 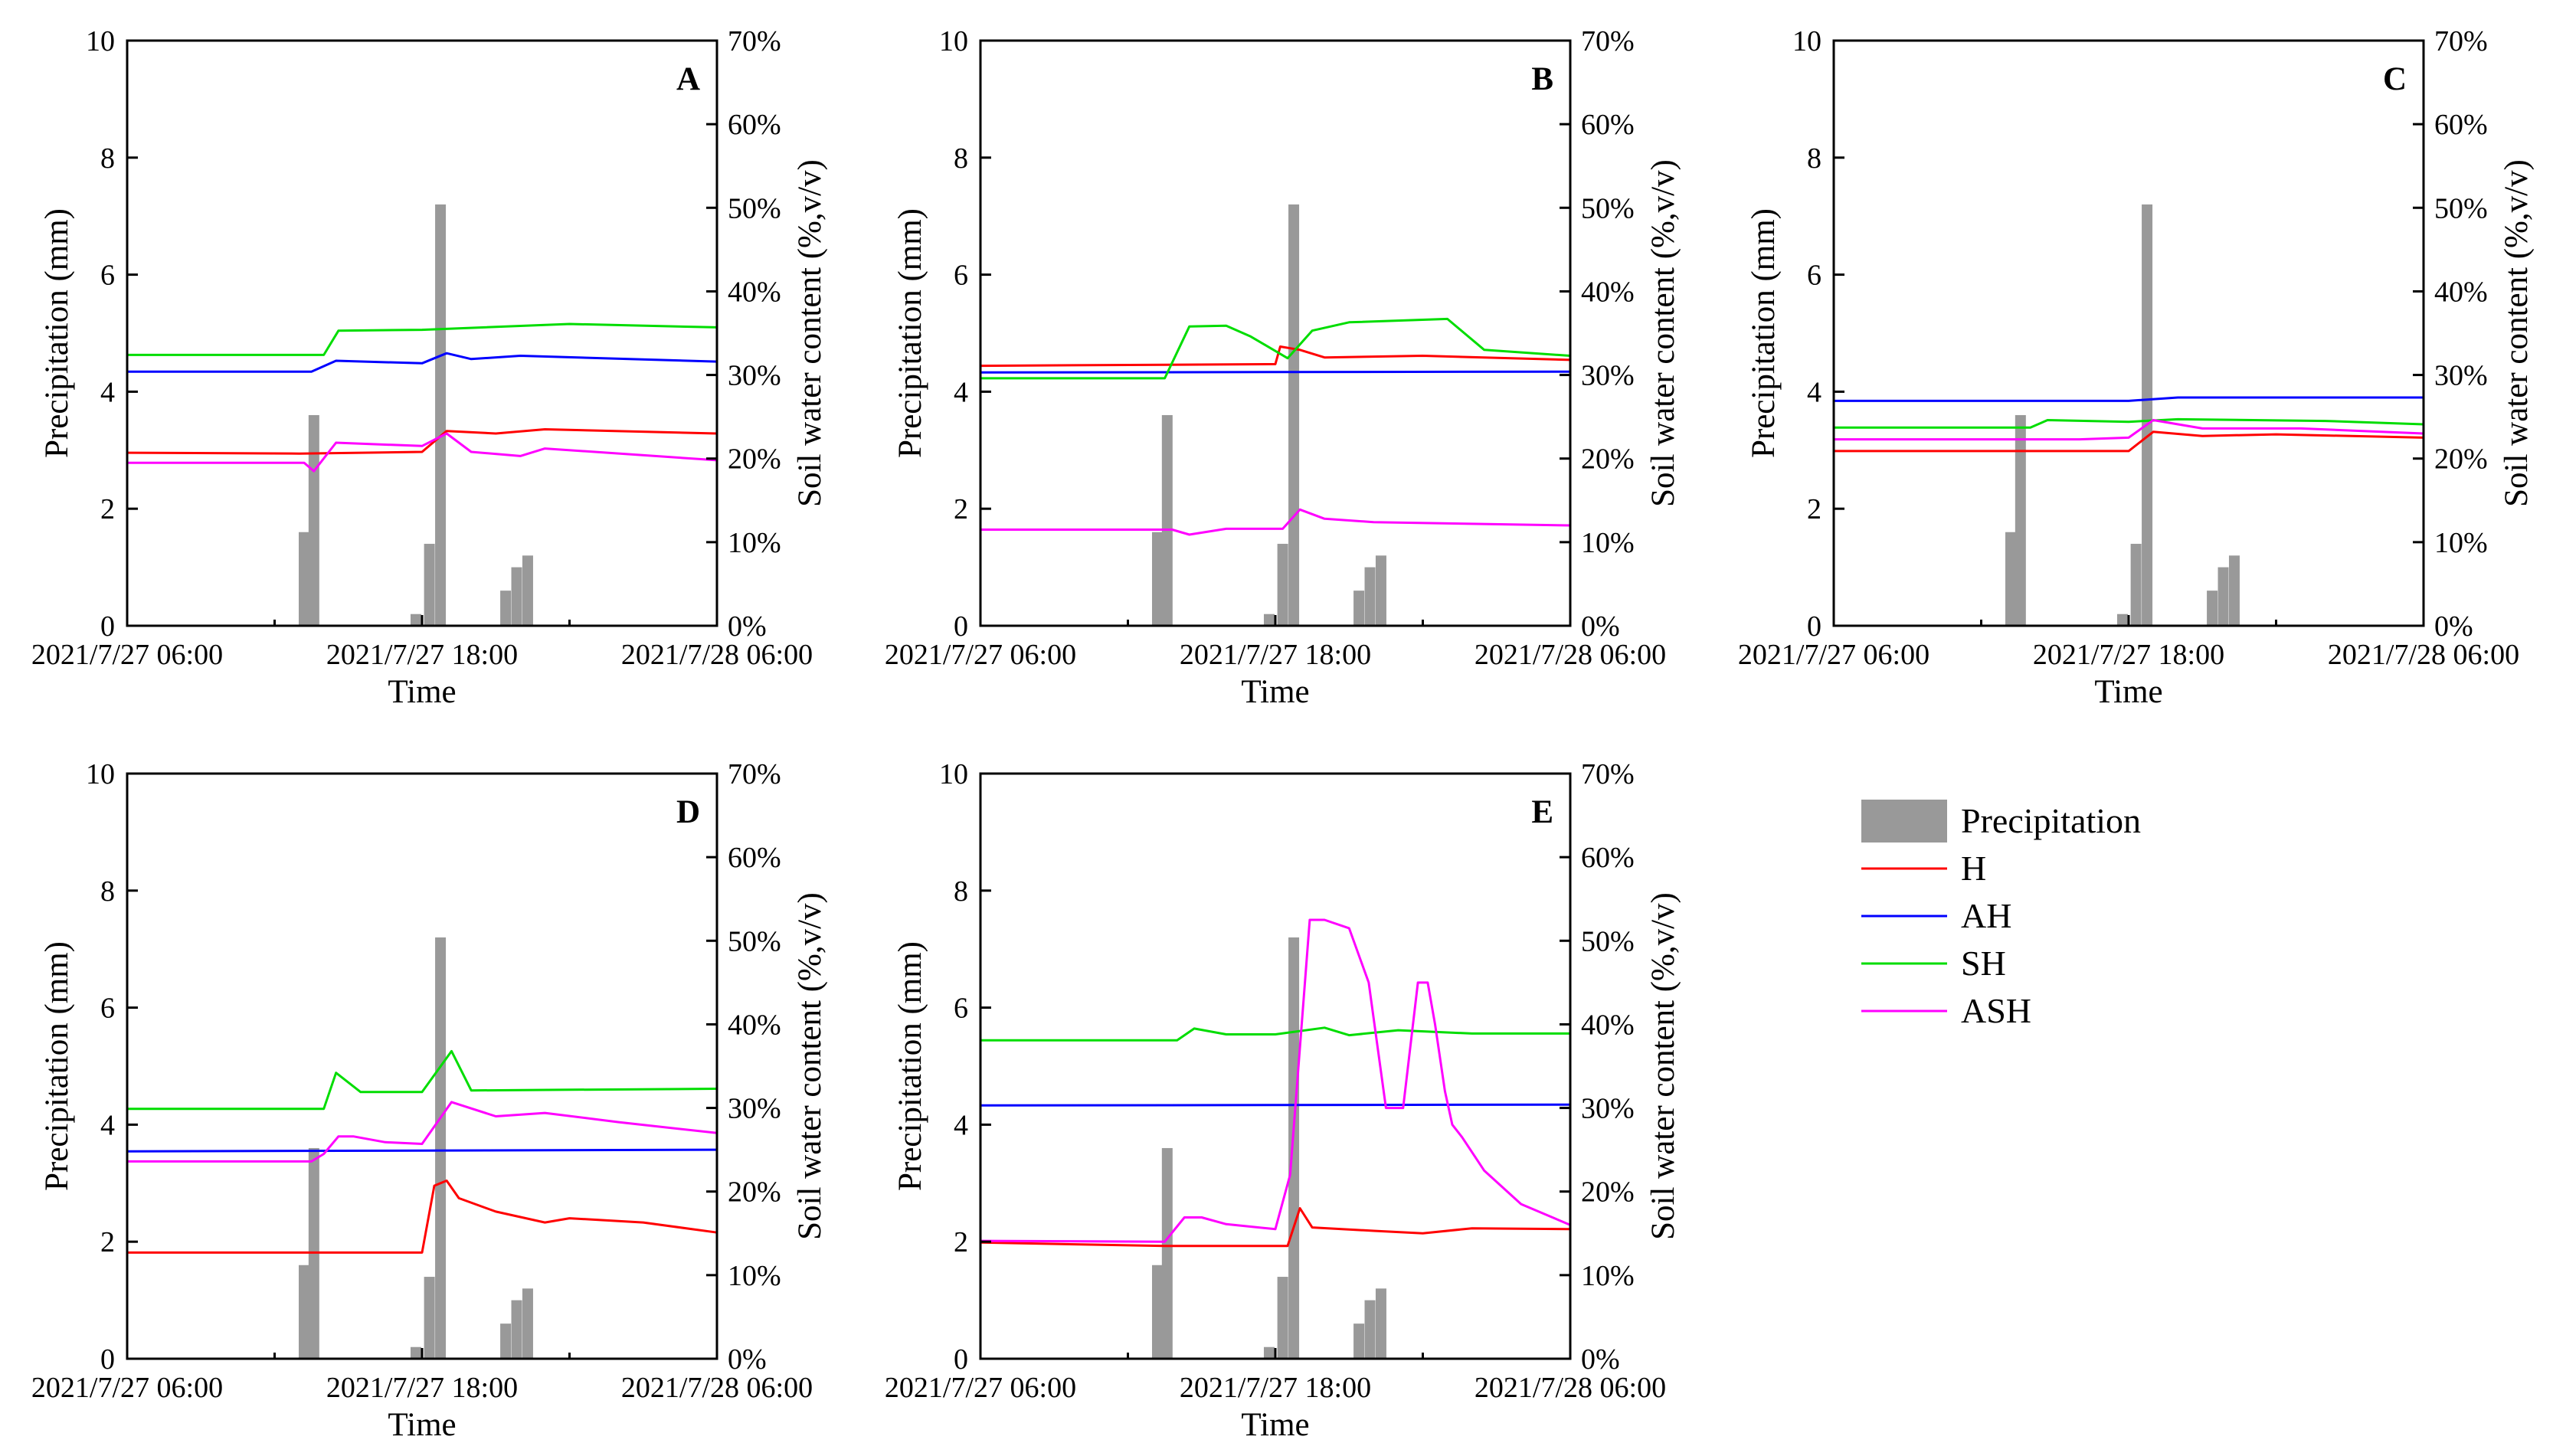 What do you see at coordinates (1974, 868) in the screenshot?
I see `legend-label: H` at bounding box center [1974, 868].